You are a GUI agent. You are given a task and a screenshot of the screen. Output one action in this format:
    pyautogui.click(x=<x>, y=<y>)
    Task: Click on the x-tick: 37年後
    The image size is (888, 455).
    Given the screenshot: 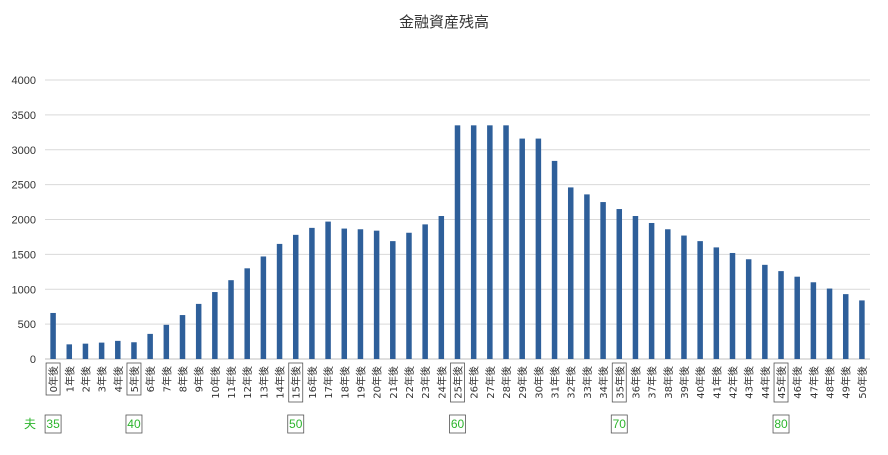 What is the action you would take?
    pyautogui.click(x=652, y=382)
    